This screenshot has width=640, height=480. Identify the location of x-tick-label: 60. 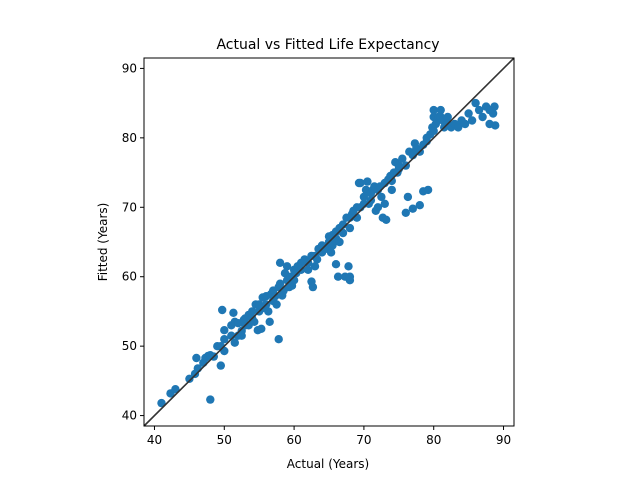
(293, 440).